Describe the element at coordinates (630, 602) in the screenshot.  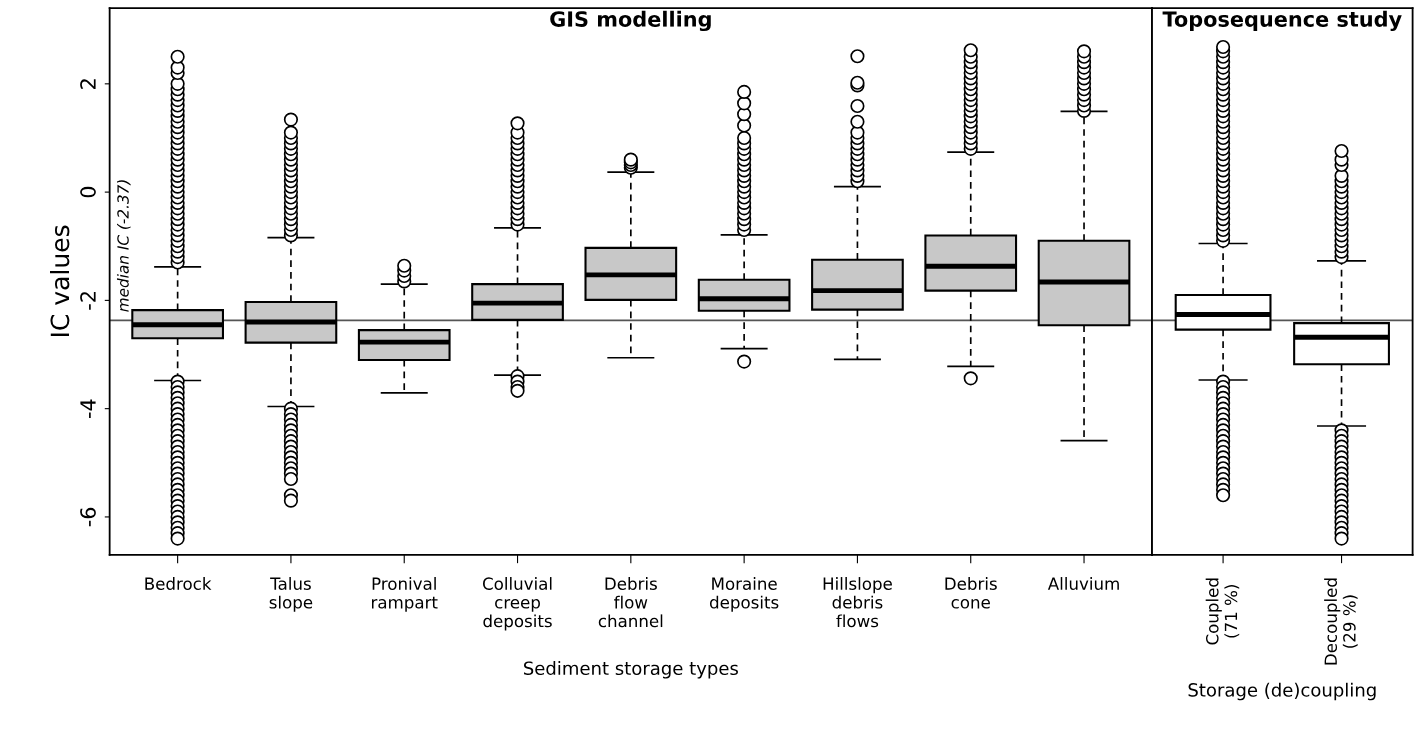
I see `x-tick-label: Debris flow channel` at that location.